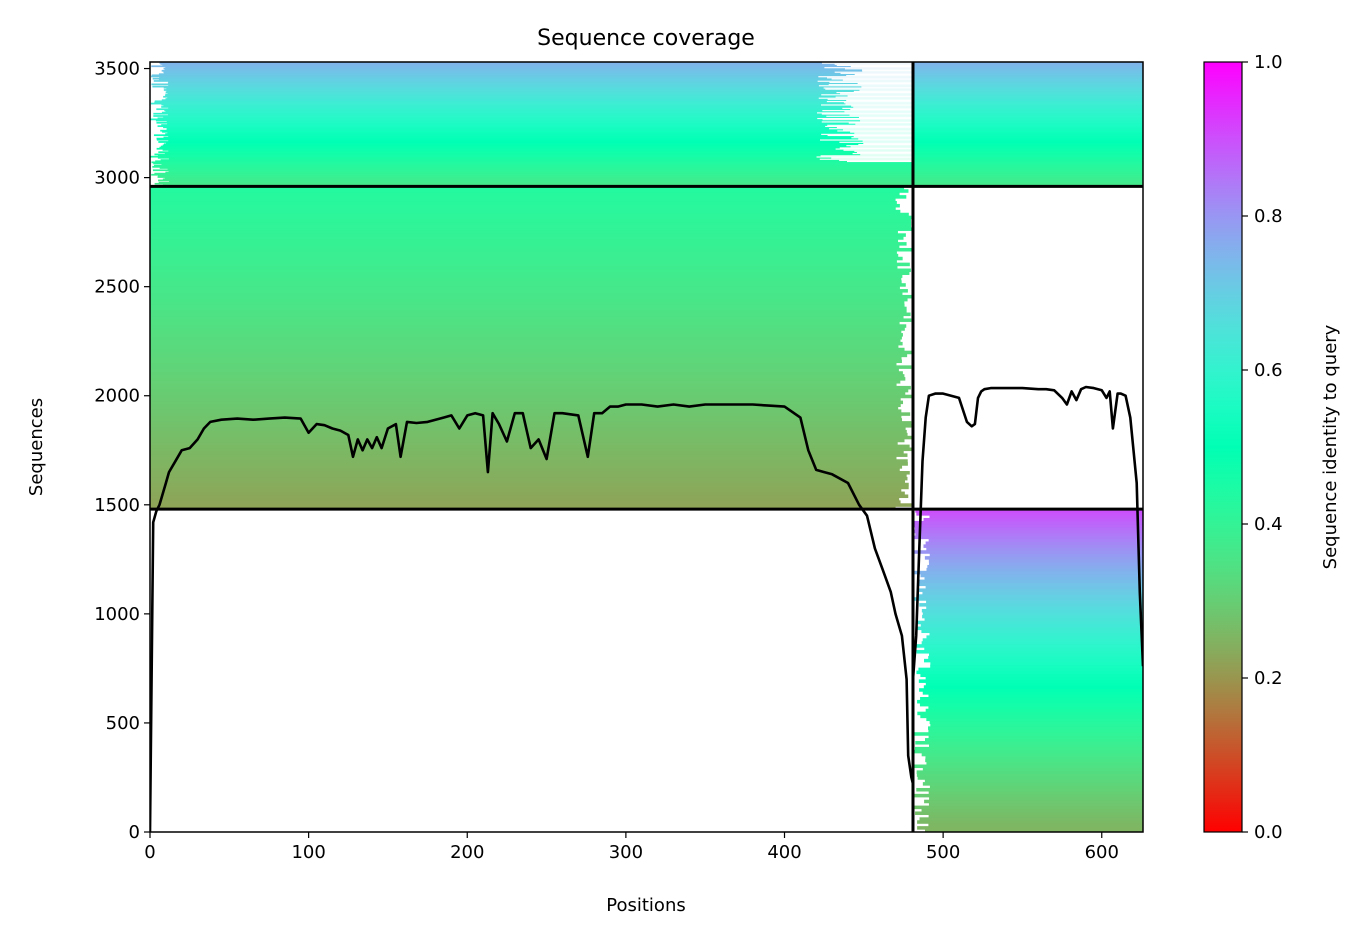 The width and height of the screenshot is (1364, 939). What do you see at coordinates (645, 905) in the screenshot?
I see `x-axis-label: Positions` at bounding box center [645, 905].